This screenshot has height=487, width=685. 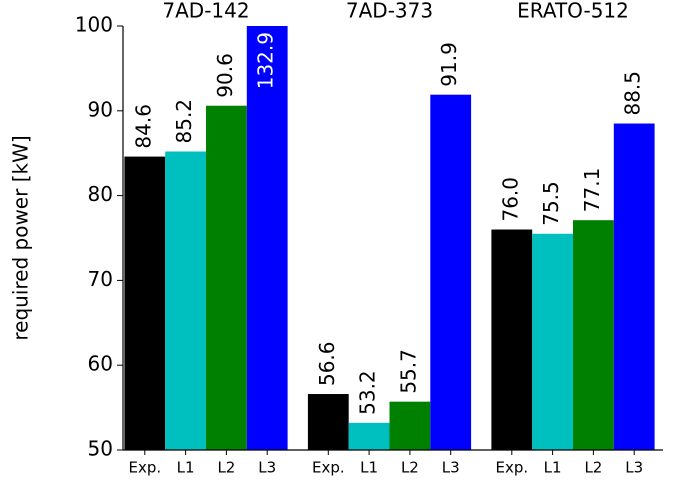 What do you see at coordinates (21, 237) in the screenshot?
I see `y-axis-label: required power [kW]` at bounding box center [21, 237].